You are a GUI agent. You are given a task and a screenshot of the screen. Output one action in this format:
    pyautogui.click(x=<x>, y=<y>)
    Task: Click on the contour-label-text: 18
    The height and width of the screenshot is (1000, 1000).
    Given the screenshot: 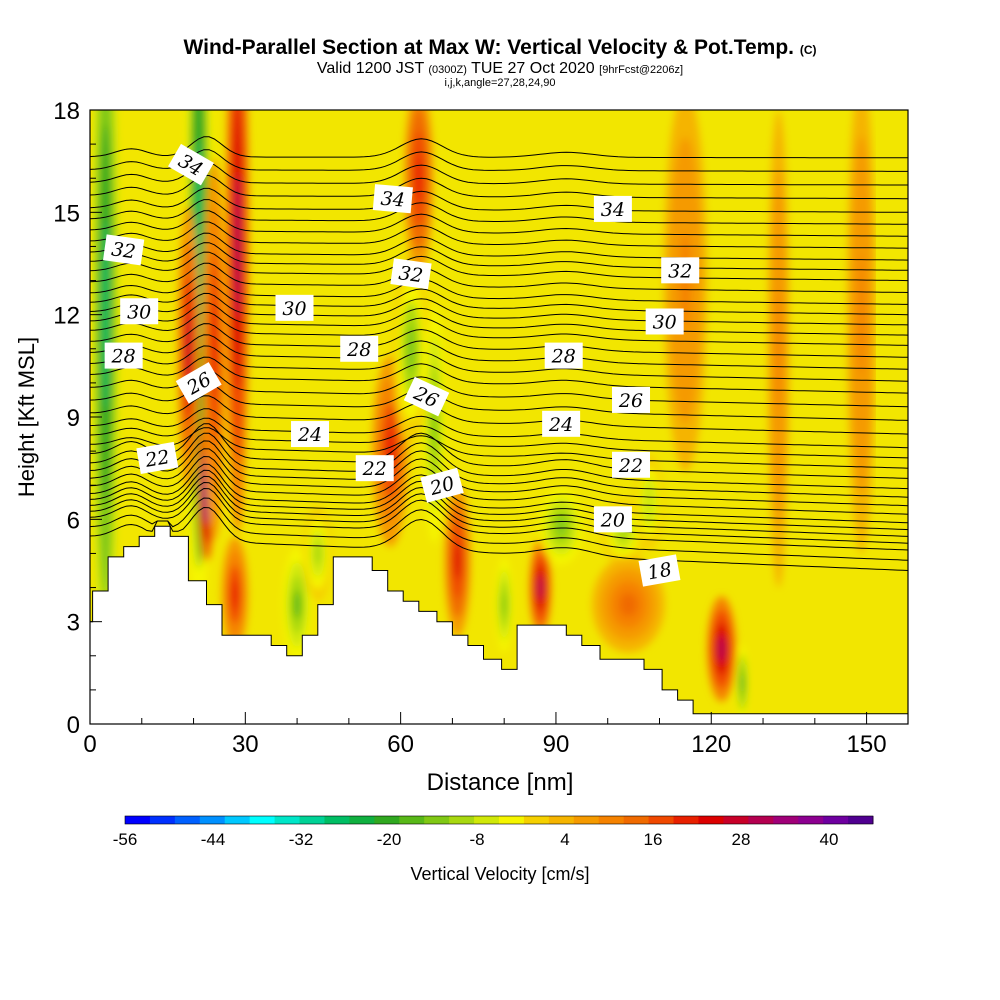 What is the action you would take?
    pyautogui.click(x=660, y=572)
    